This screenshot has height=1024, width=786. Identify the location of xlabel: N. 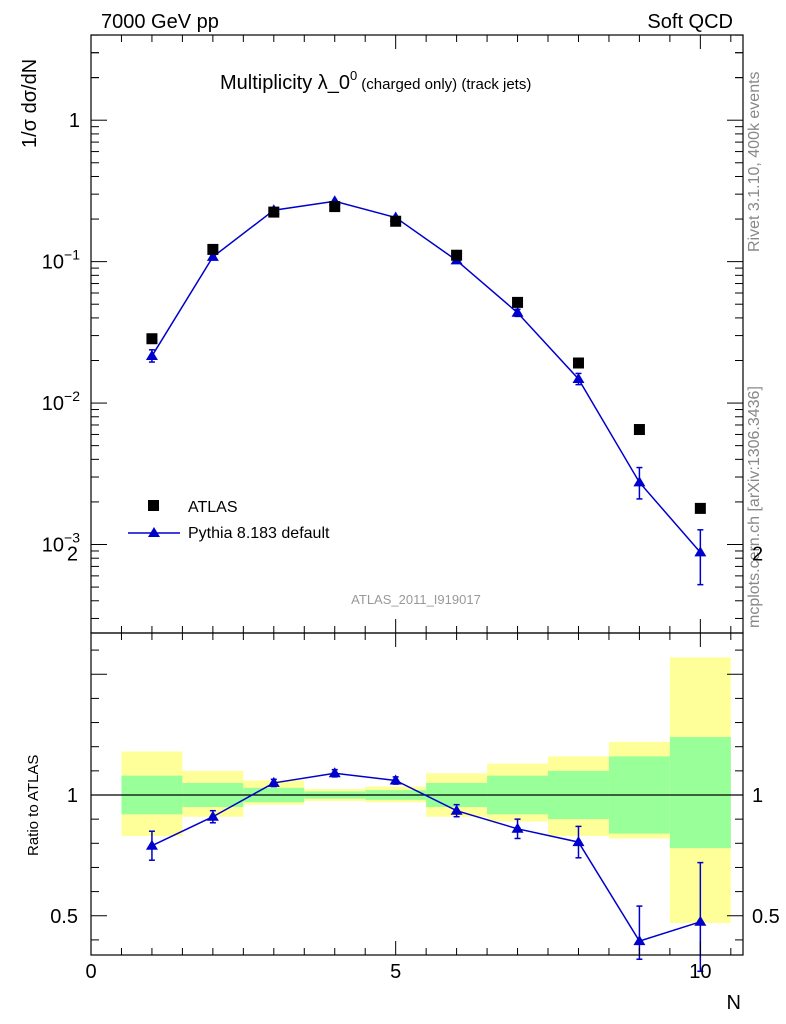
(734, 1003).